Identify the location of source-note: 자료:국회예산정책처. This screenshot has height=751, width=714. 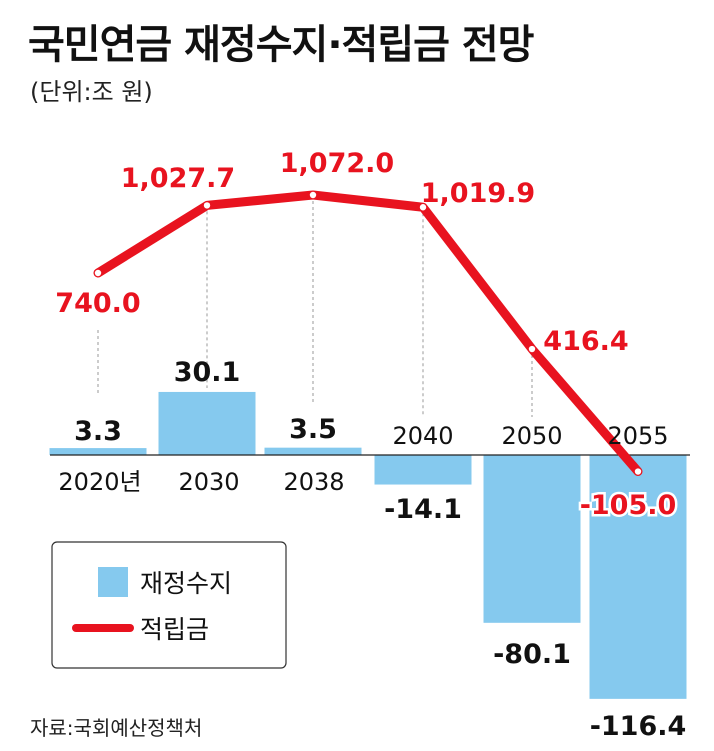
(116, 728).